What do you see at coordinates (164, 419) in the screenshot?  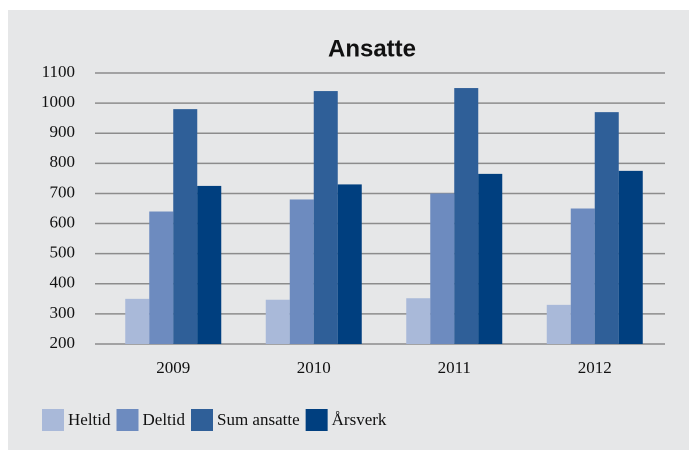 I see `legend-label: Deltid` at bounding box center [164, 419].